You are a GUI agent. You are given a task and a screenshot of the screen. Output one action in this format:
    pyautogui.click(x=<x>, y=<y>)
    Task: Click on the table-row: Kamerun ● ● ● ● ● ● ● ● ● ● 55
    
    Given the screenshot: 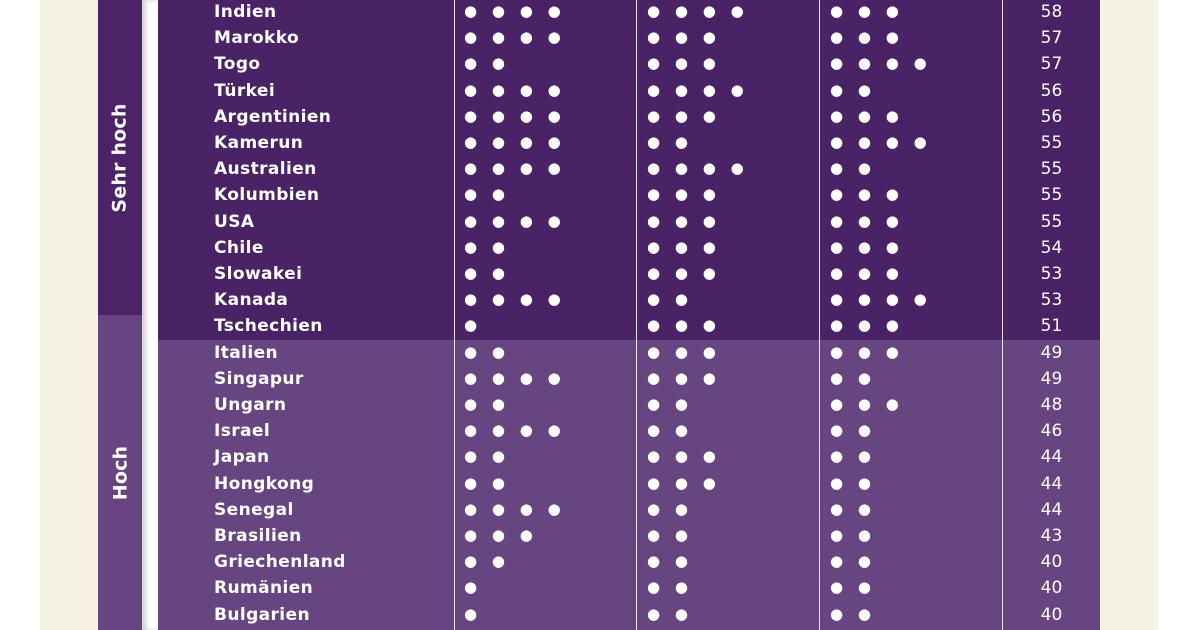 What is the action you would take?
    pyautogui.click(x=629, y=144)
    